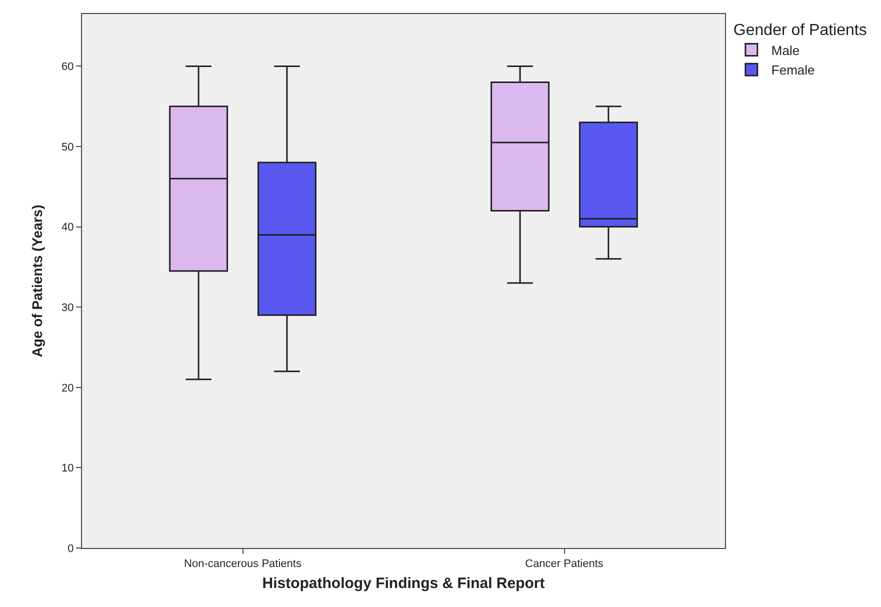 Image resolution: width=881 pixels, height=607 pixels. What do you see at coordinates (564, 564) in the screenshot?
I see `x-tick-label: Cancer Patients` at bounding box center [564, 564].